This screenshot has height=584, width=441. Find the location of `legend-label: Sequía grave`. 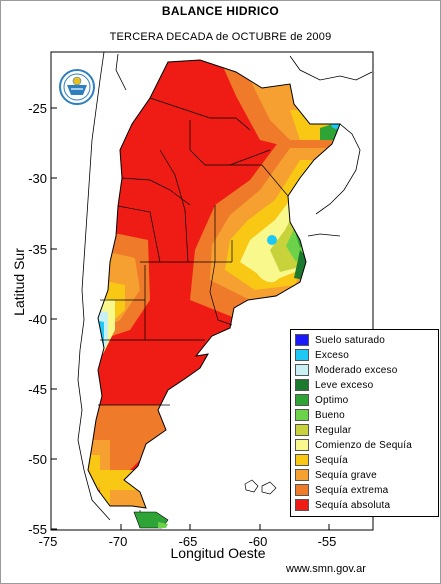

legend-label: Sequía grave is located at coordinates (346, 475).